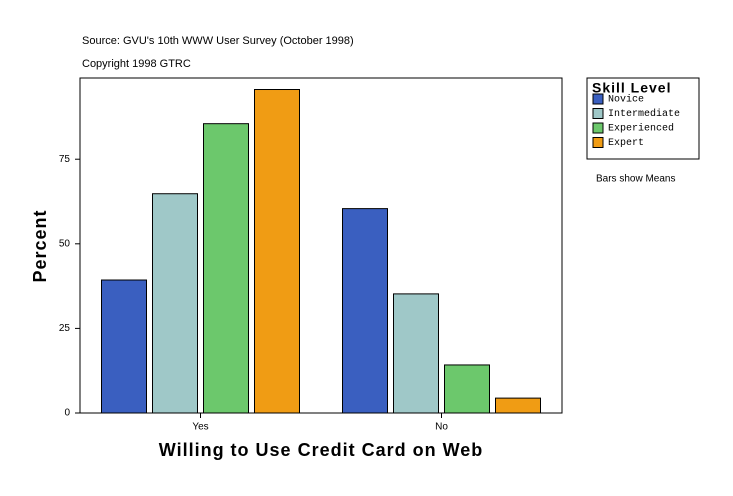 The width and height of the screenshot is (733, 496). What do you see at coordinates (65, 328) in the screenshot?
I see `y-tick-label: 25` at bounding box center [65, 328].